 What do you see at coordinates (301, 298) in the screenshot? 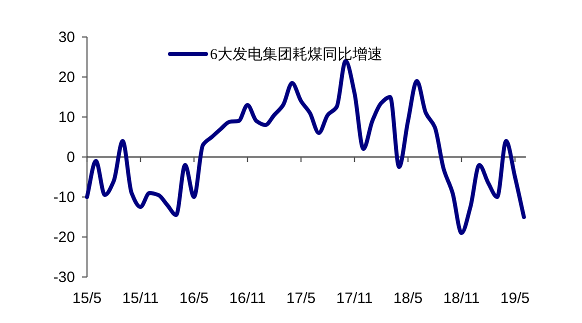
I see `x-tick-label: 17/5` at bounding box center [301, 298].